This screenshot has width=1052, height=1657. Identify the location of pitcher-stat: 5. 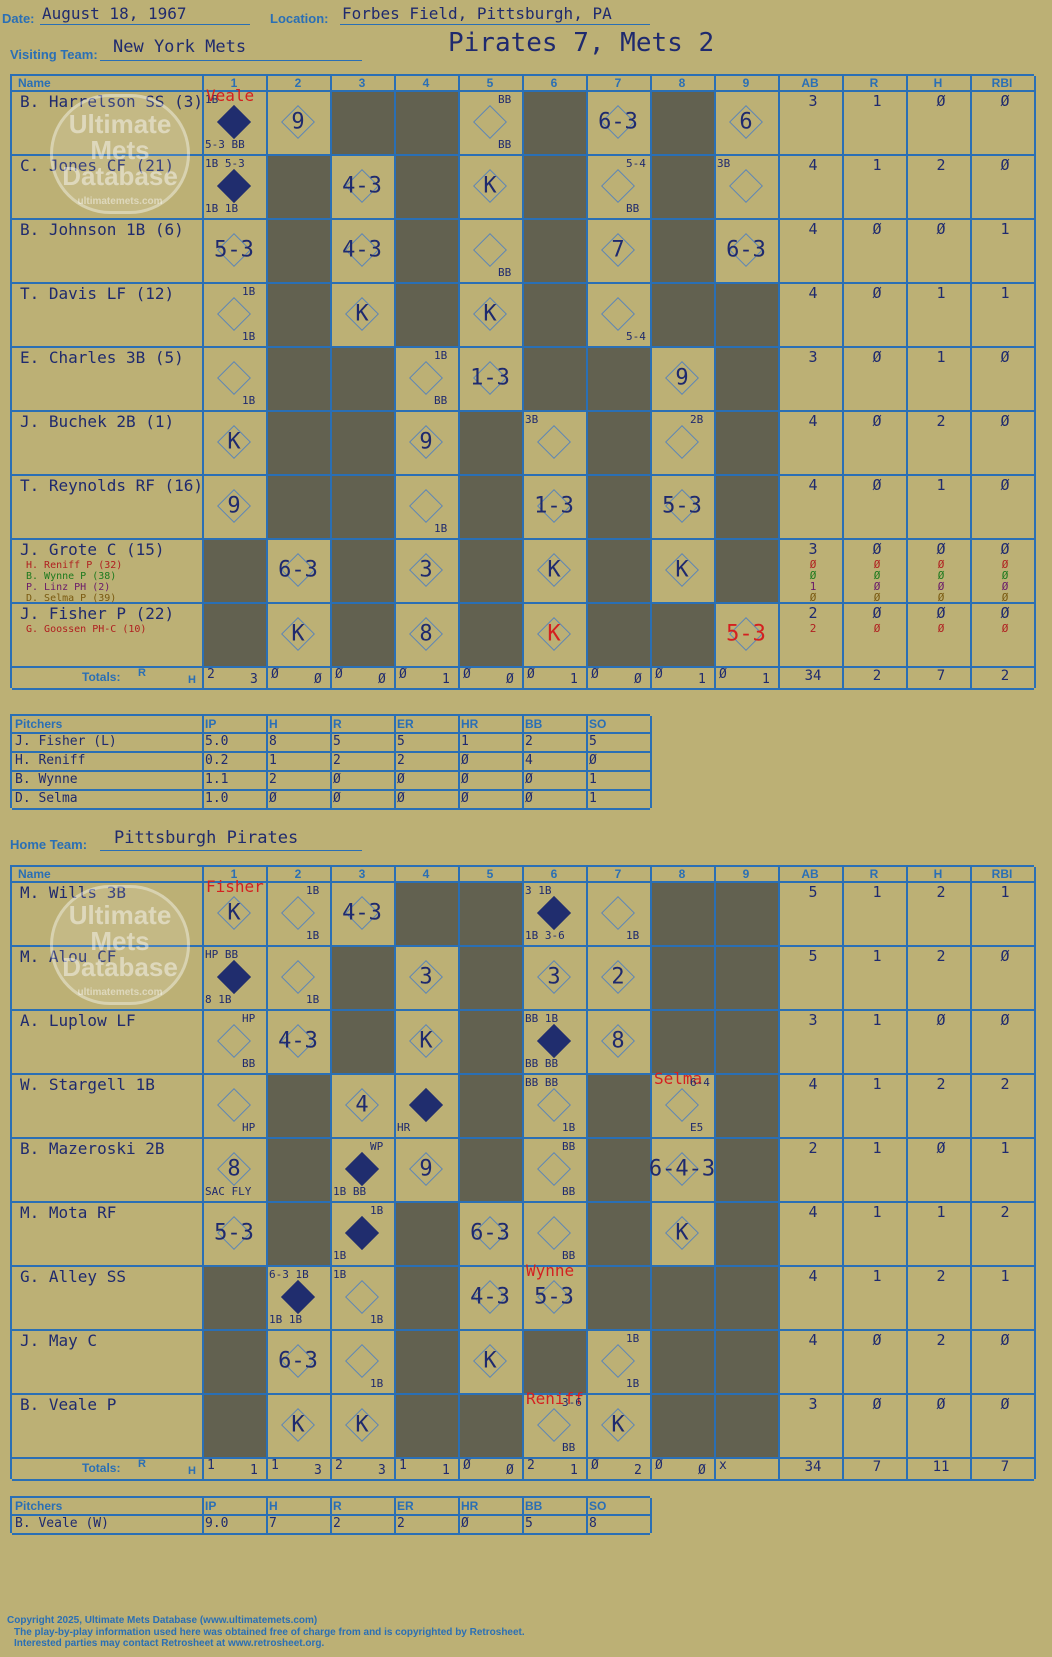
(337, 741).